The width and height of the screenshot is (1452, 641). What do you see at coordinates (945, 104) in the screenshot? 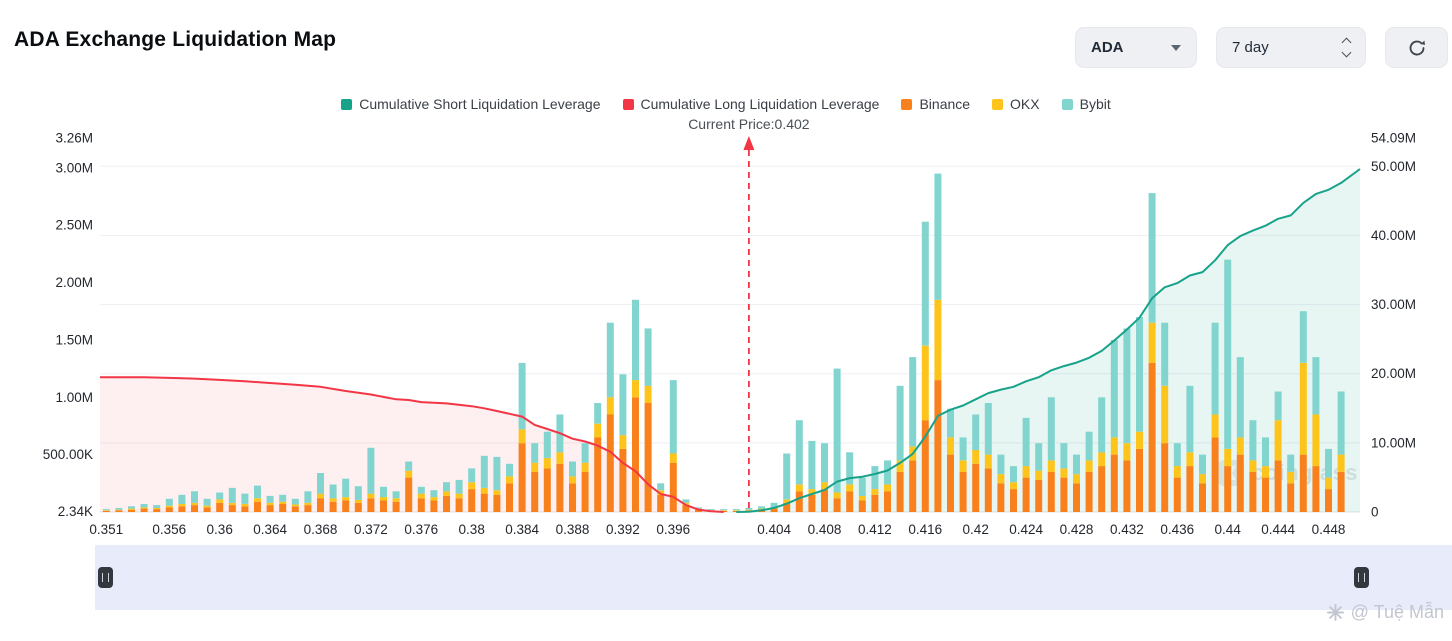
I see `legend-label: Binance` at bounding box center [945, 104].